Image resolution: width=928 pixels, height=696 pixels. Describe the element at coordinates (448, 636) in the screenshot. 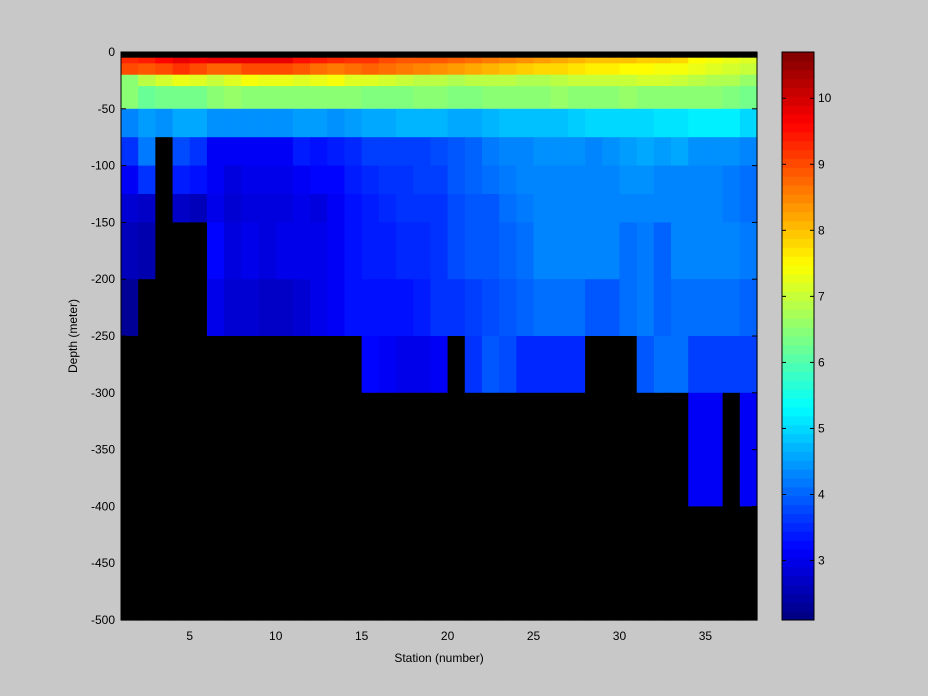

I see `x-tick-label: 20` at that location.